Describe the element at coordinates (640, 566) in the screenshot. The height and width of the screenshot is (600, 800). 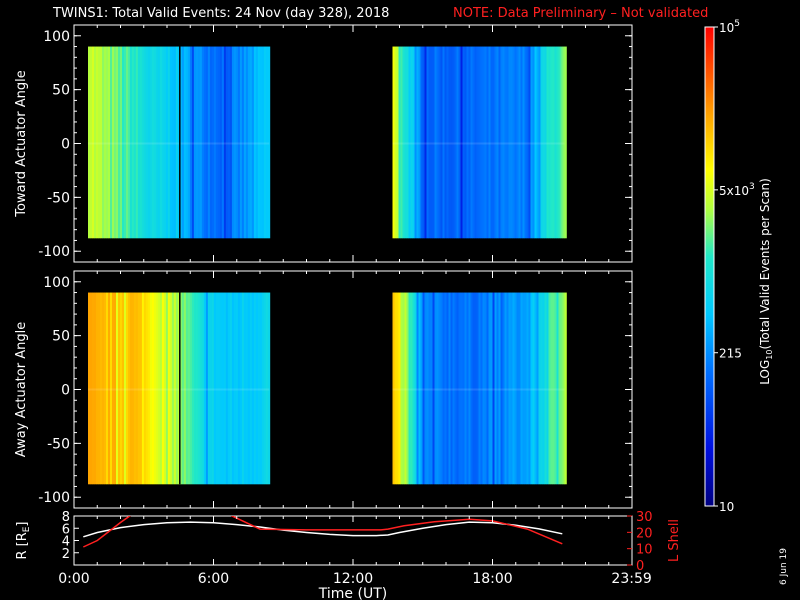
I see `lshell-tick-label: 0` at that location.